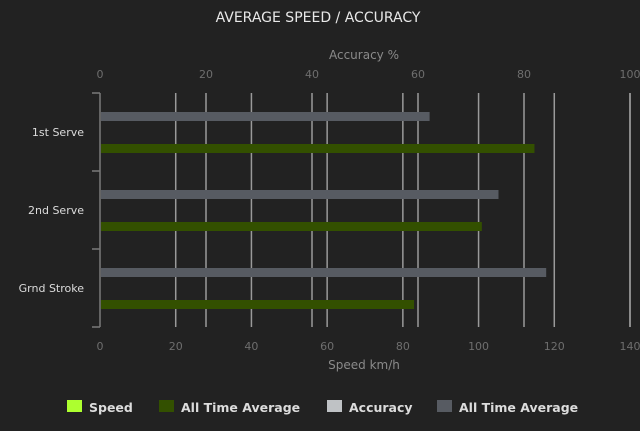 The width and height of the screenshot is (640, 431). I want to click on speed-tick-label: 40, so click(251, 346).